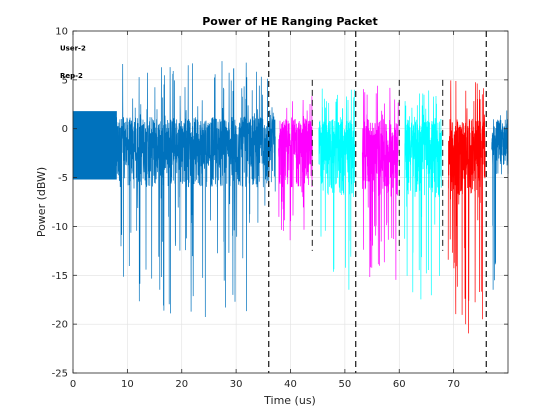 This screenshot has width=560, height=420. Describe the element at coordinates (41, 202) in the screenshot. I see `y-axis-label: Power (dBW)` at that location.